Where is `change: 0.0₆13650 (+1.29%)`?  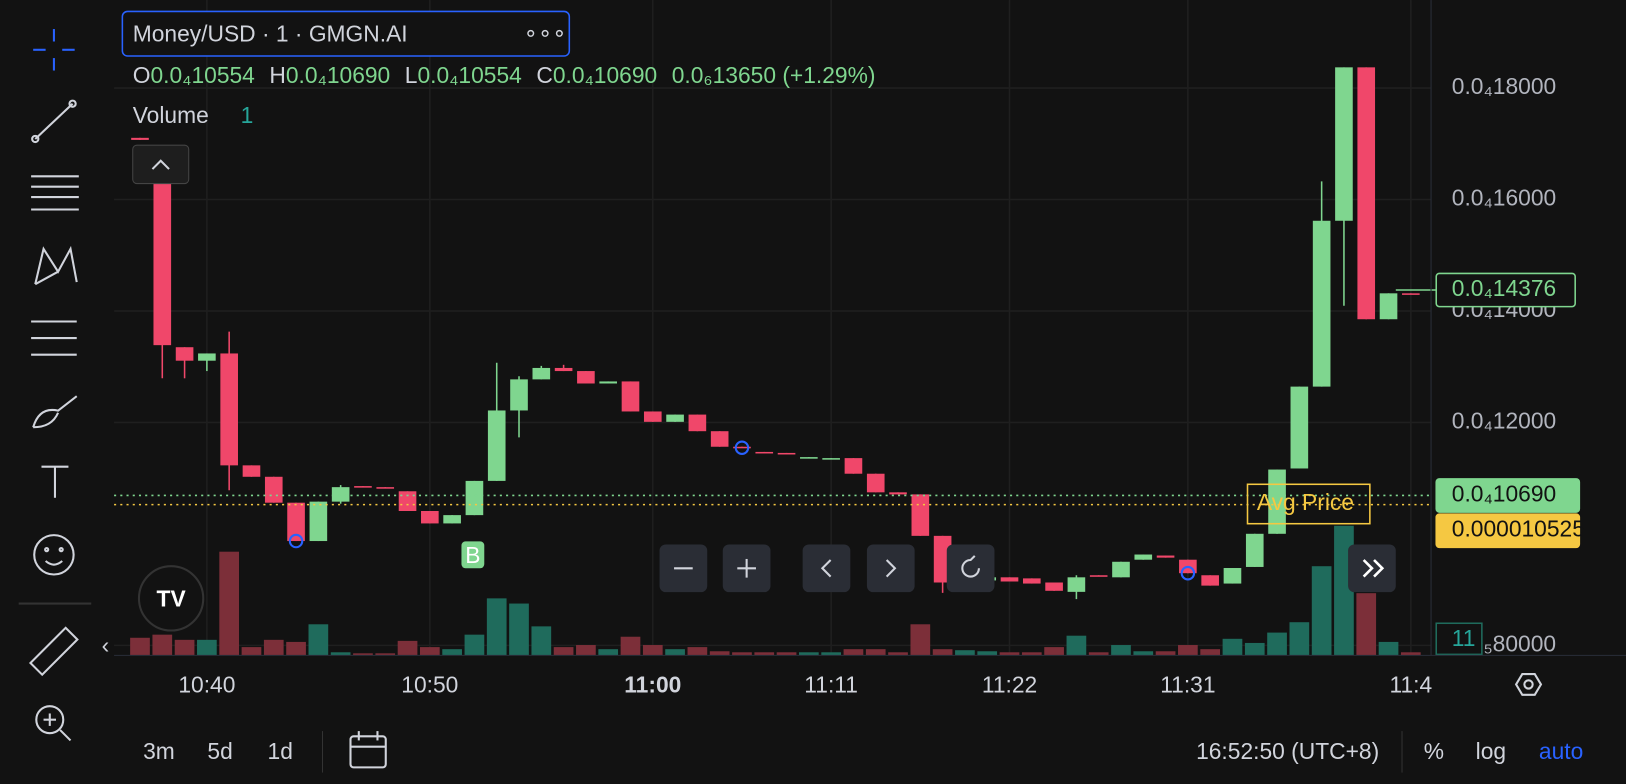
change: 0.0₆13650 (+1.29%) is located at coordinates (774, 75).